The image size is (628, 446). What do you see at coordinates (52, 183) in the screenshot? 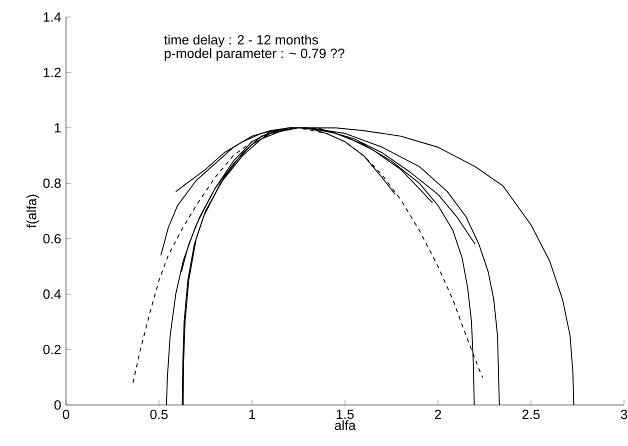
I see `y-tick-label: 0.8` at bounding box center [52, 183].